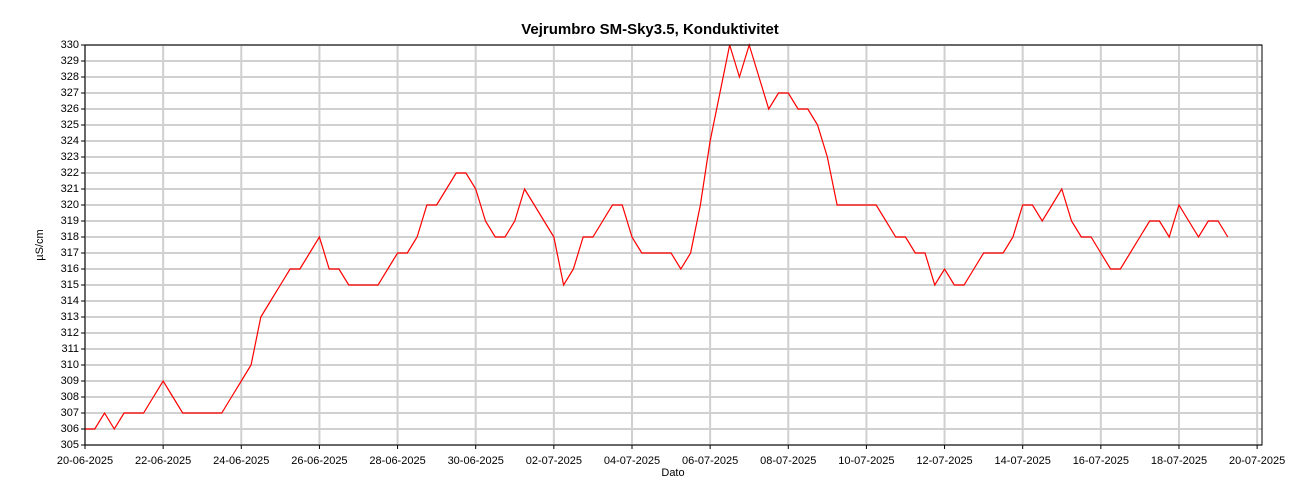 The width and height of the screenshot is (1300, 500). What do you see at coordinates (70, 157) in the screenshot?
I see `y-tick-label: 323` at bounding box center [70, 157].